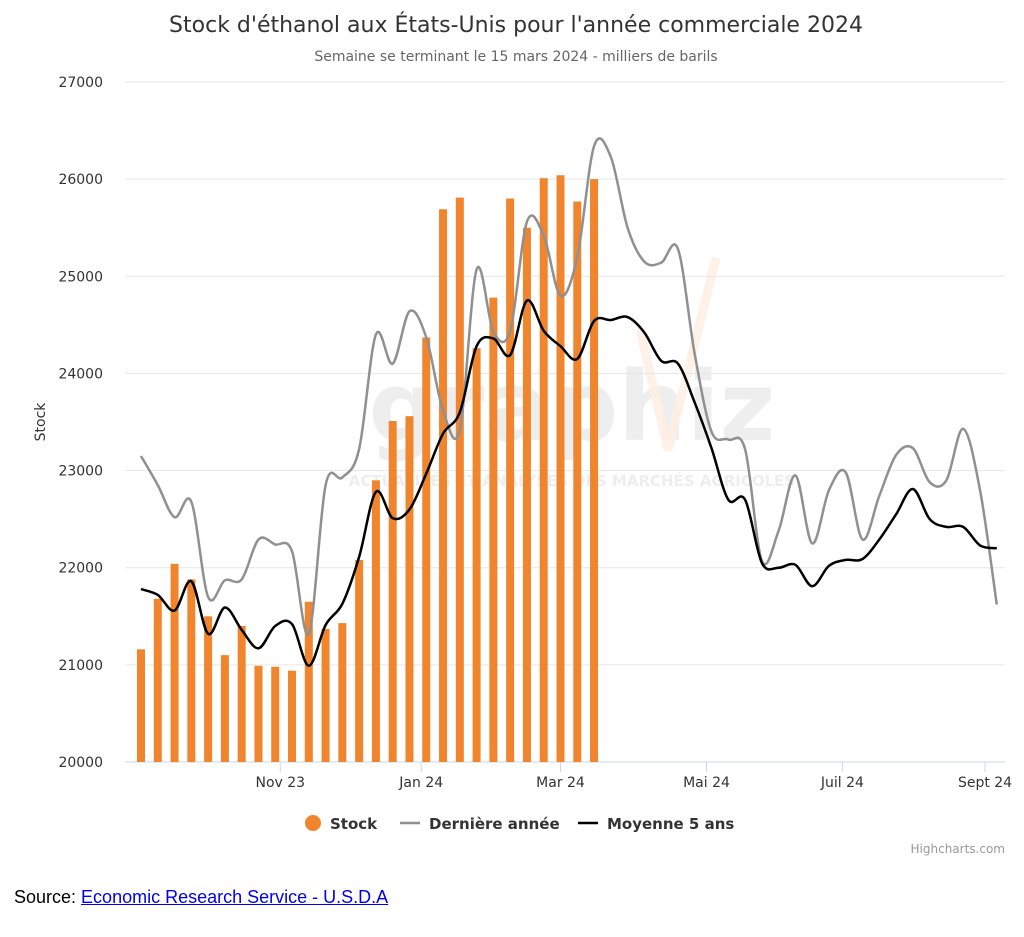 The width and height of the screenshot is (1024, 937). I want to click on x-axis-ticks: Nov 23 Jan 24 Mar 24 Mai 24 Juil 24 Sept 24, so click(633, 776).